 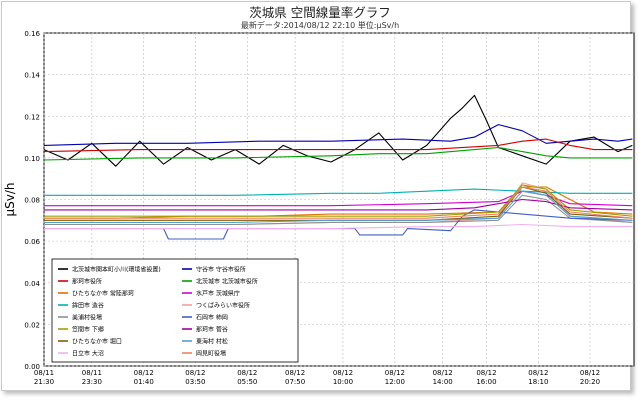 I want to click on legend-entry: 守谷市 守谷市役所, so click(x=221, y=270).